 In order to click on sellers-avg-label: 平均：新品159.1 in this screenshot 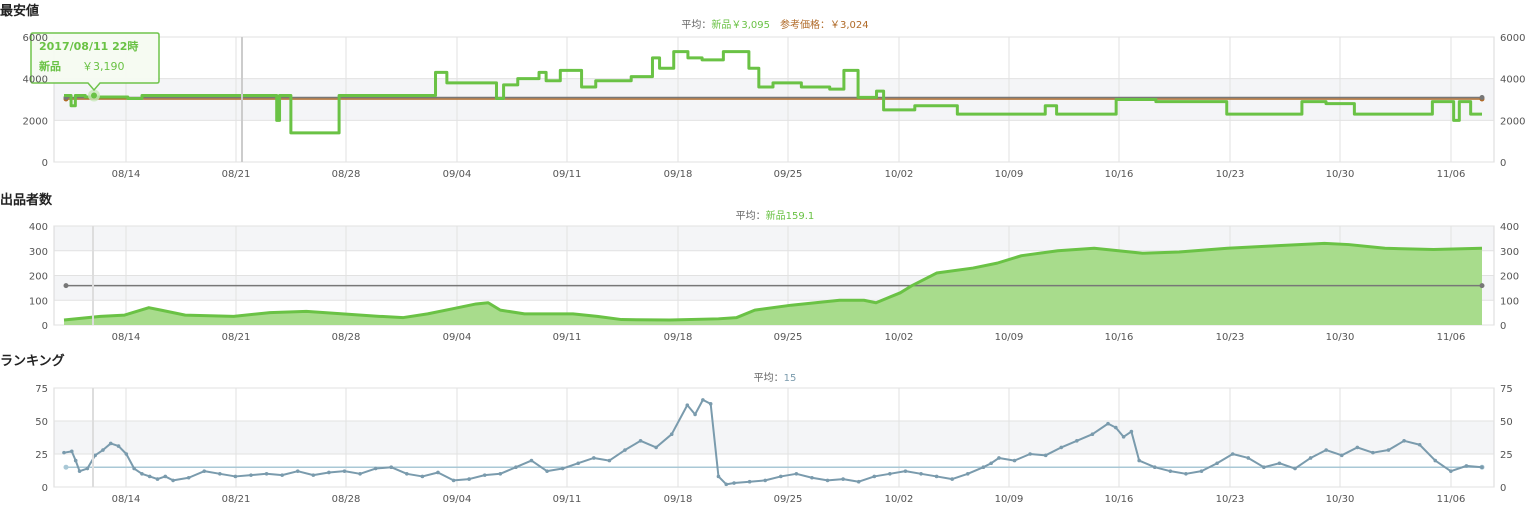, I will do `click(775, 215)`.